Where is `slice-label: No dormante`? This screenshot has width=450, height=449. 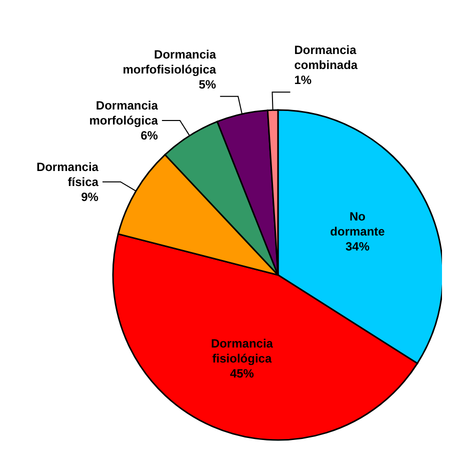
slice-label: No dormante is located at coordinates (358, 223).